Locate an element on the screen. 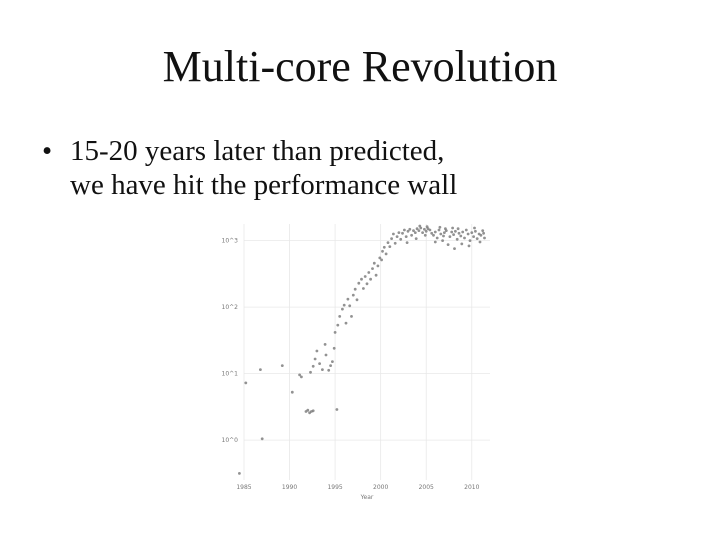  y-axis: 10^0 10^1 10^2 10^3 is located at coordinates (230, 341).